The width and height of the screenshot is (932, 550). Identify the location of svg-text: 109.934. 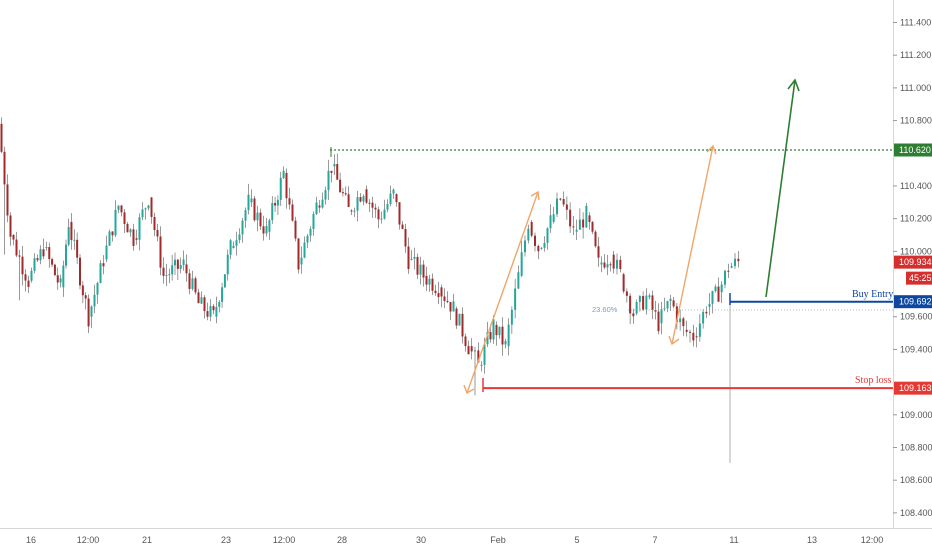
(915, 262).